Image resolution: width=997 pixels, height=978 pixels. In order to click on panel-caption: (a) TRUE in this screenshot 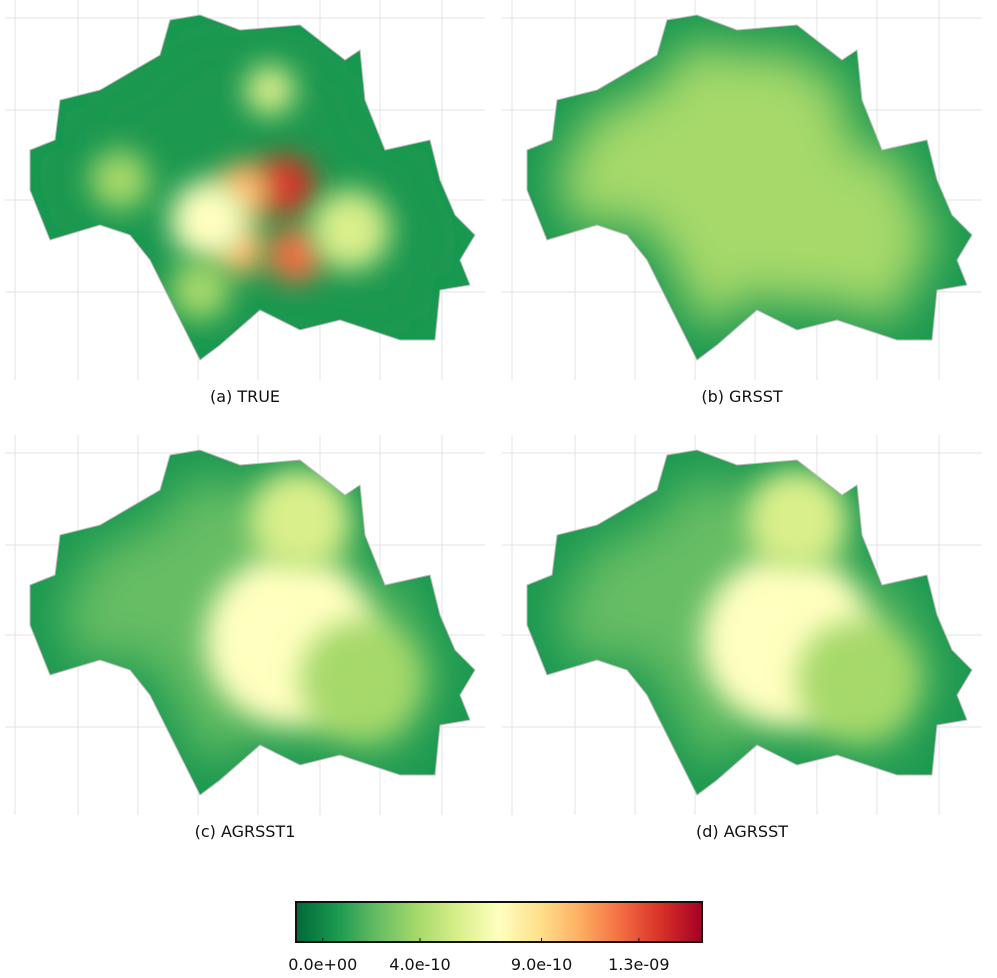, I will do `click(245, 396)`.